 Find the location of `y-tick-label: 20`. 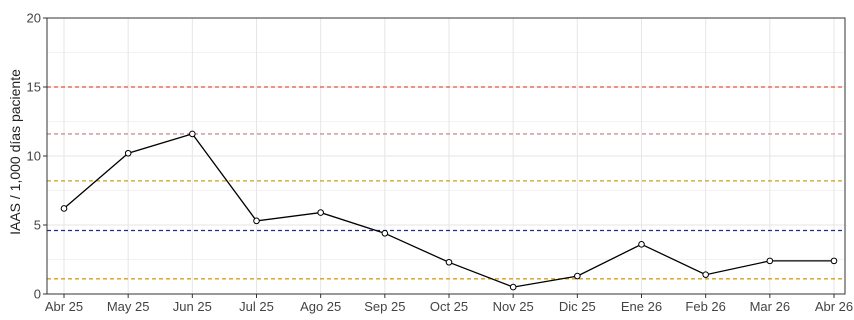

y-tick-label: 20 is located at coordinates (34, 18).